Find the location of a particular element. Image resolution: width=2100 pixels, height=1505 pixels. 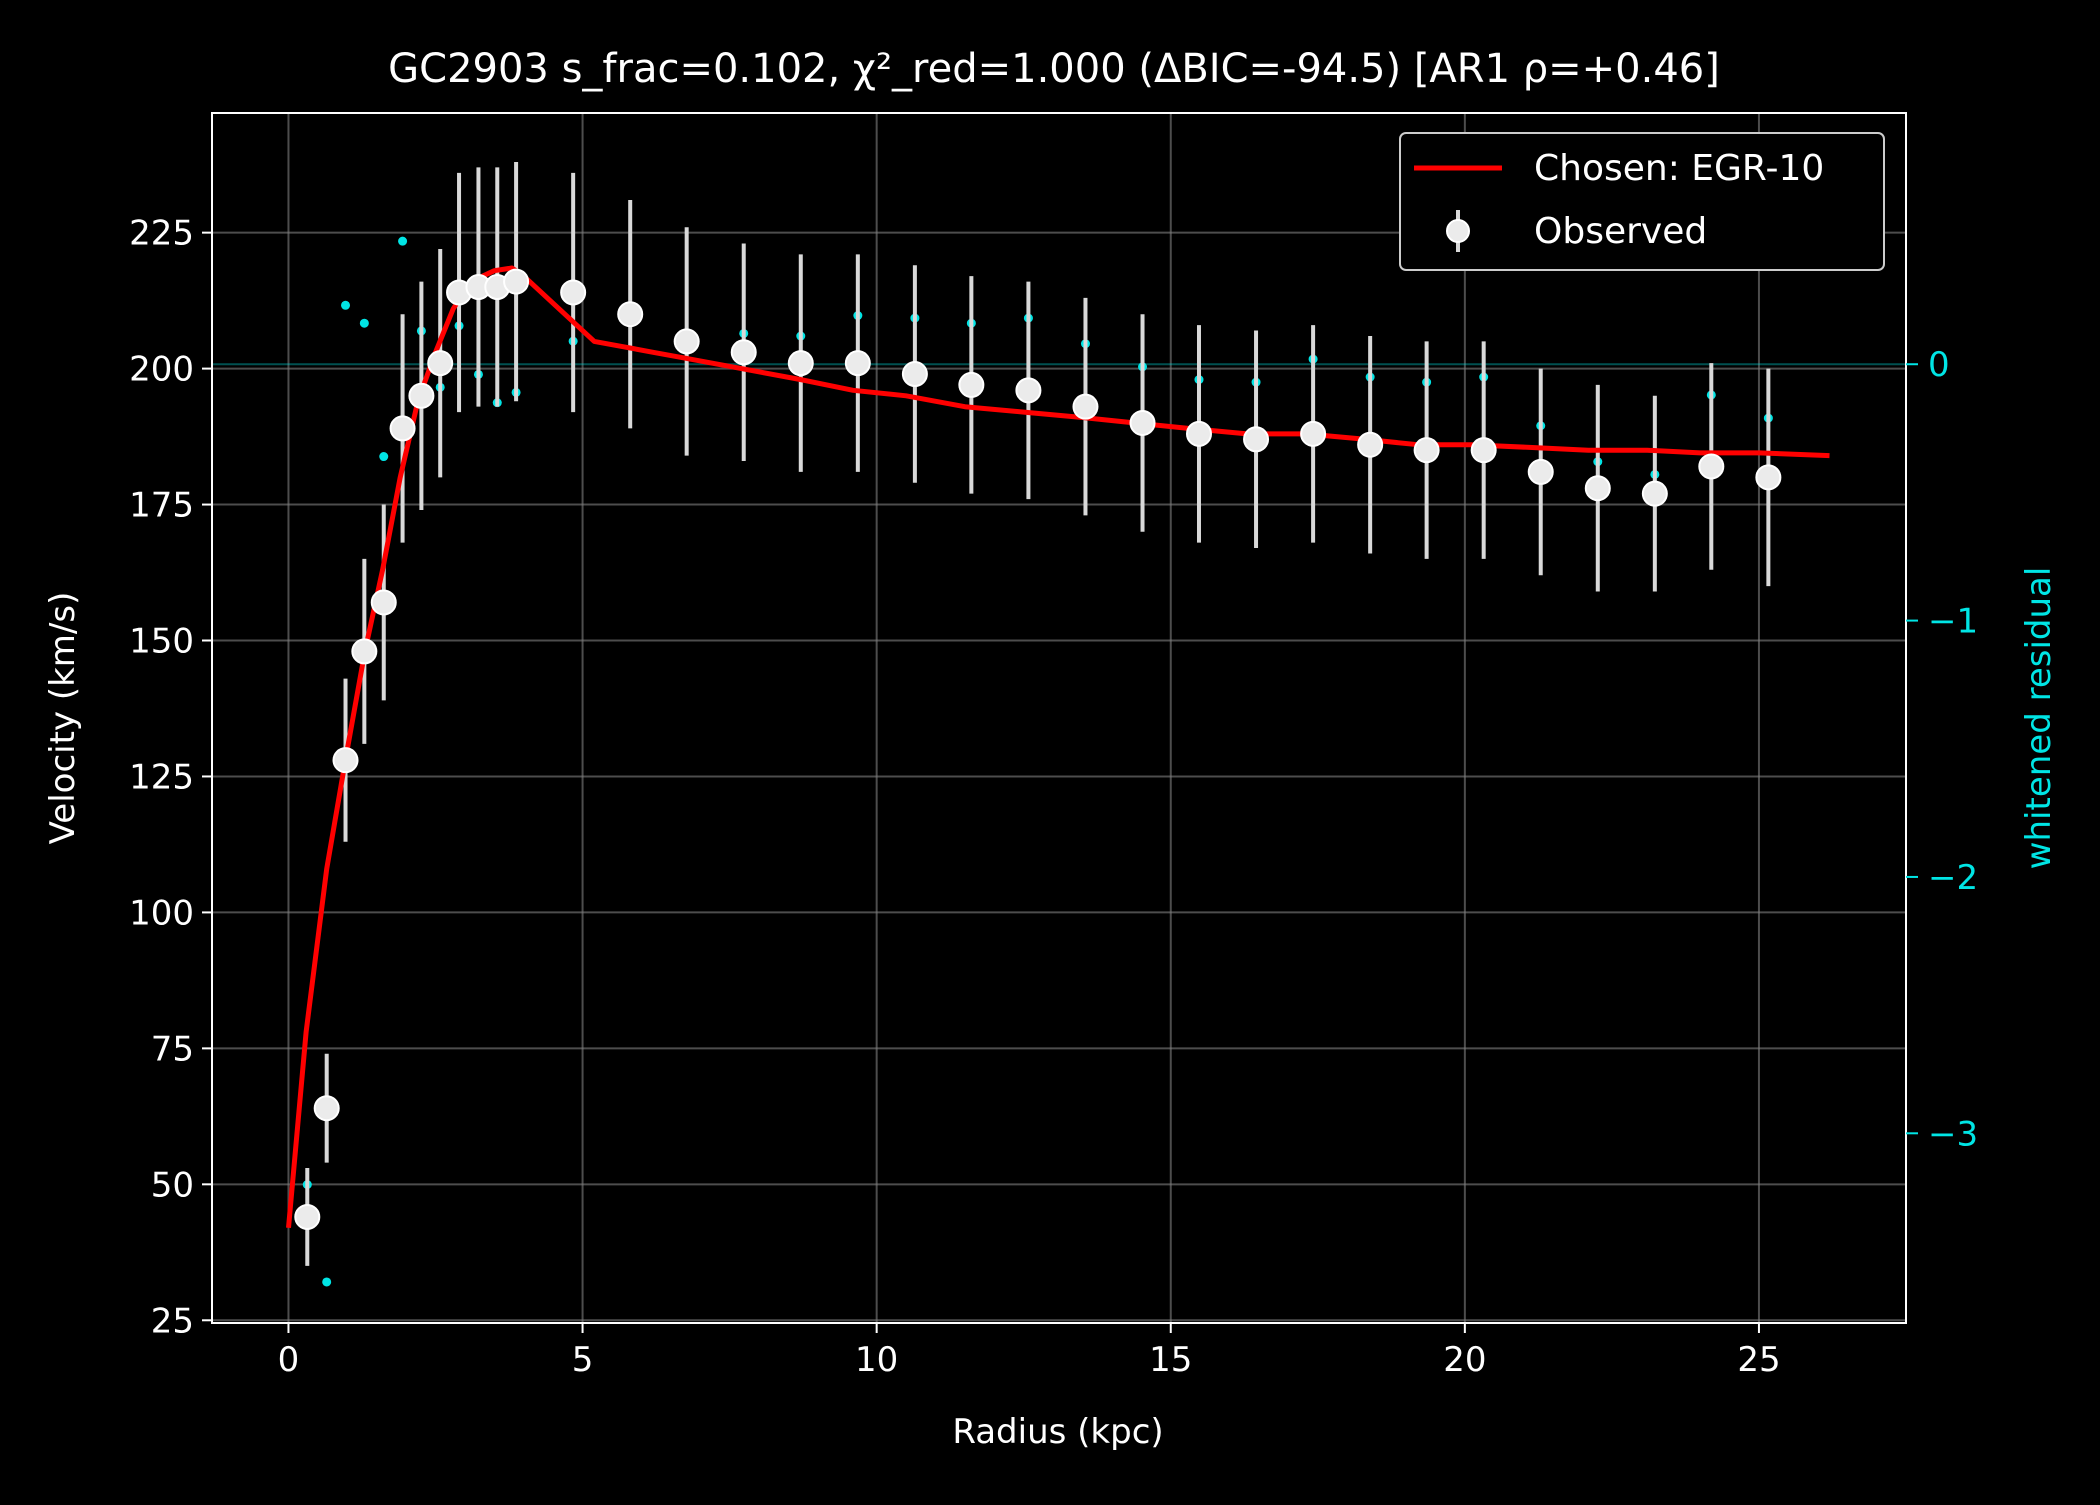

y2-tick-label: −3 is located at coordinates (1953, 1134).